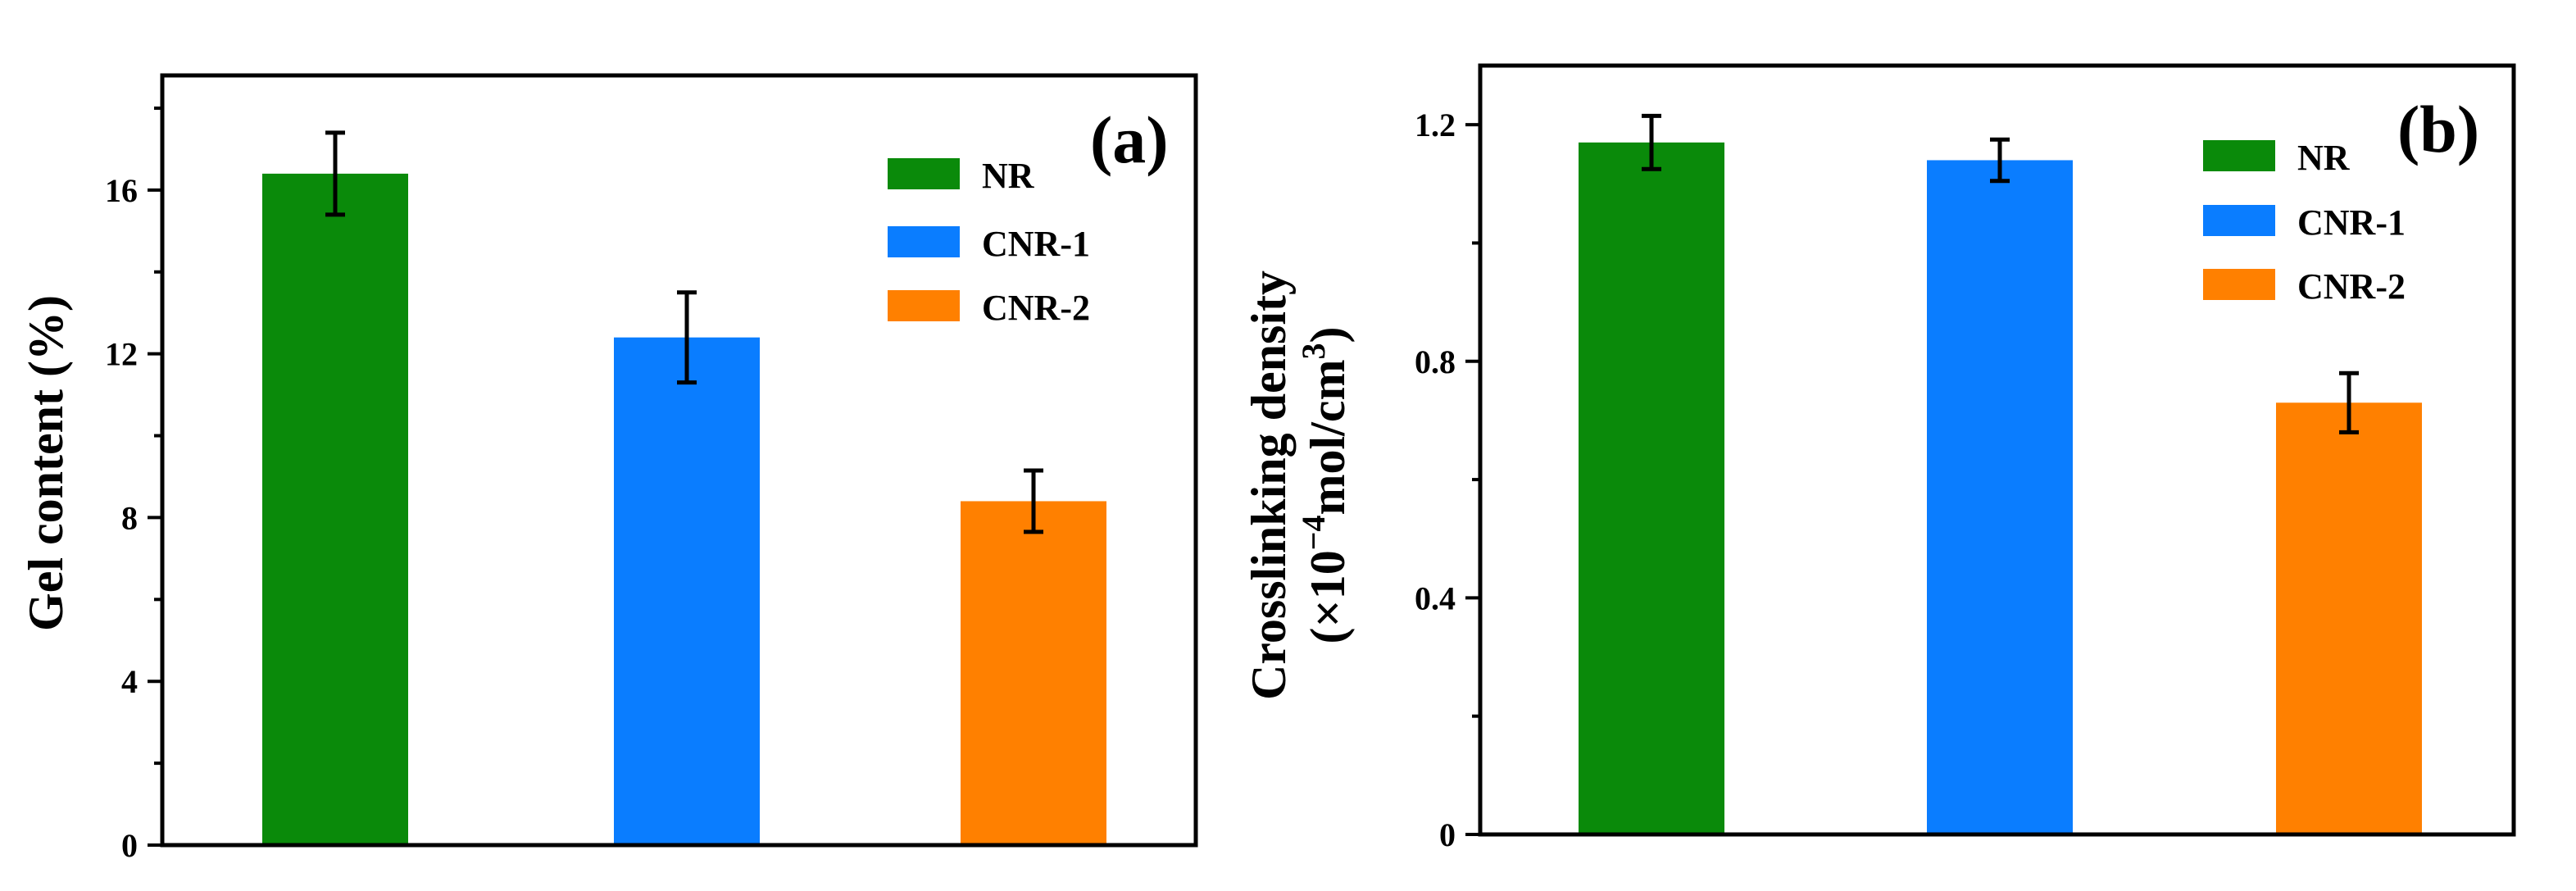  Describe the element at coordinates (1328, 597) in the screenshot. I see `y-axis-unit-prefix: (×10` at that location.